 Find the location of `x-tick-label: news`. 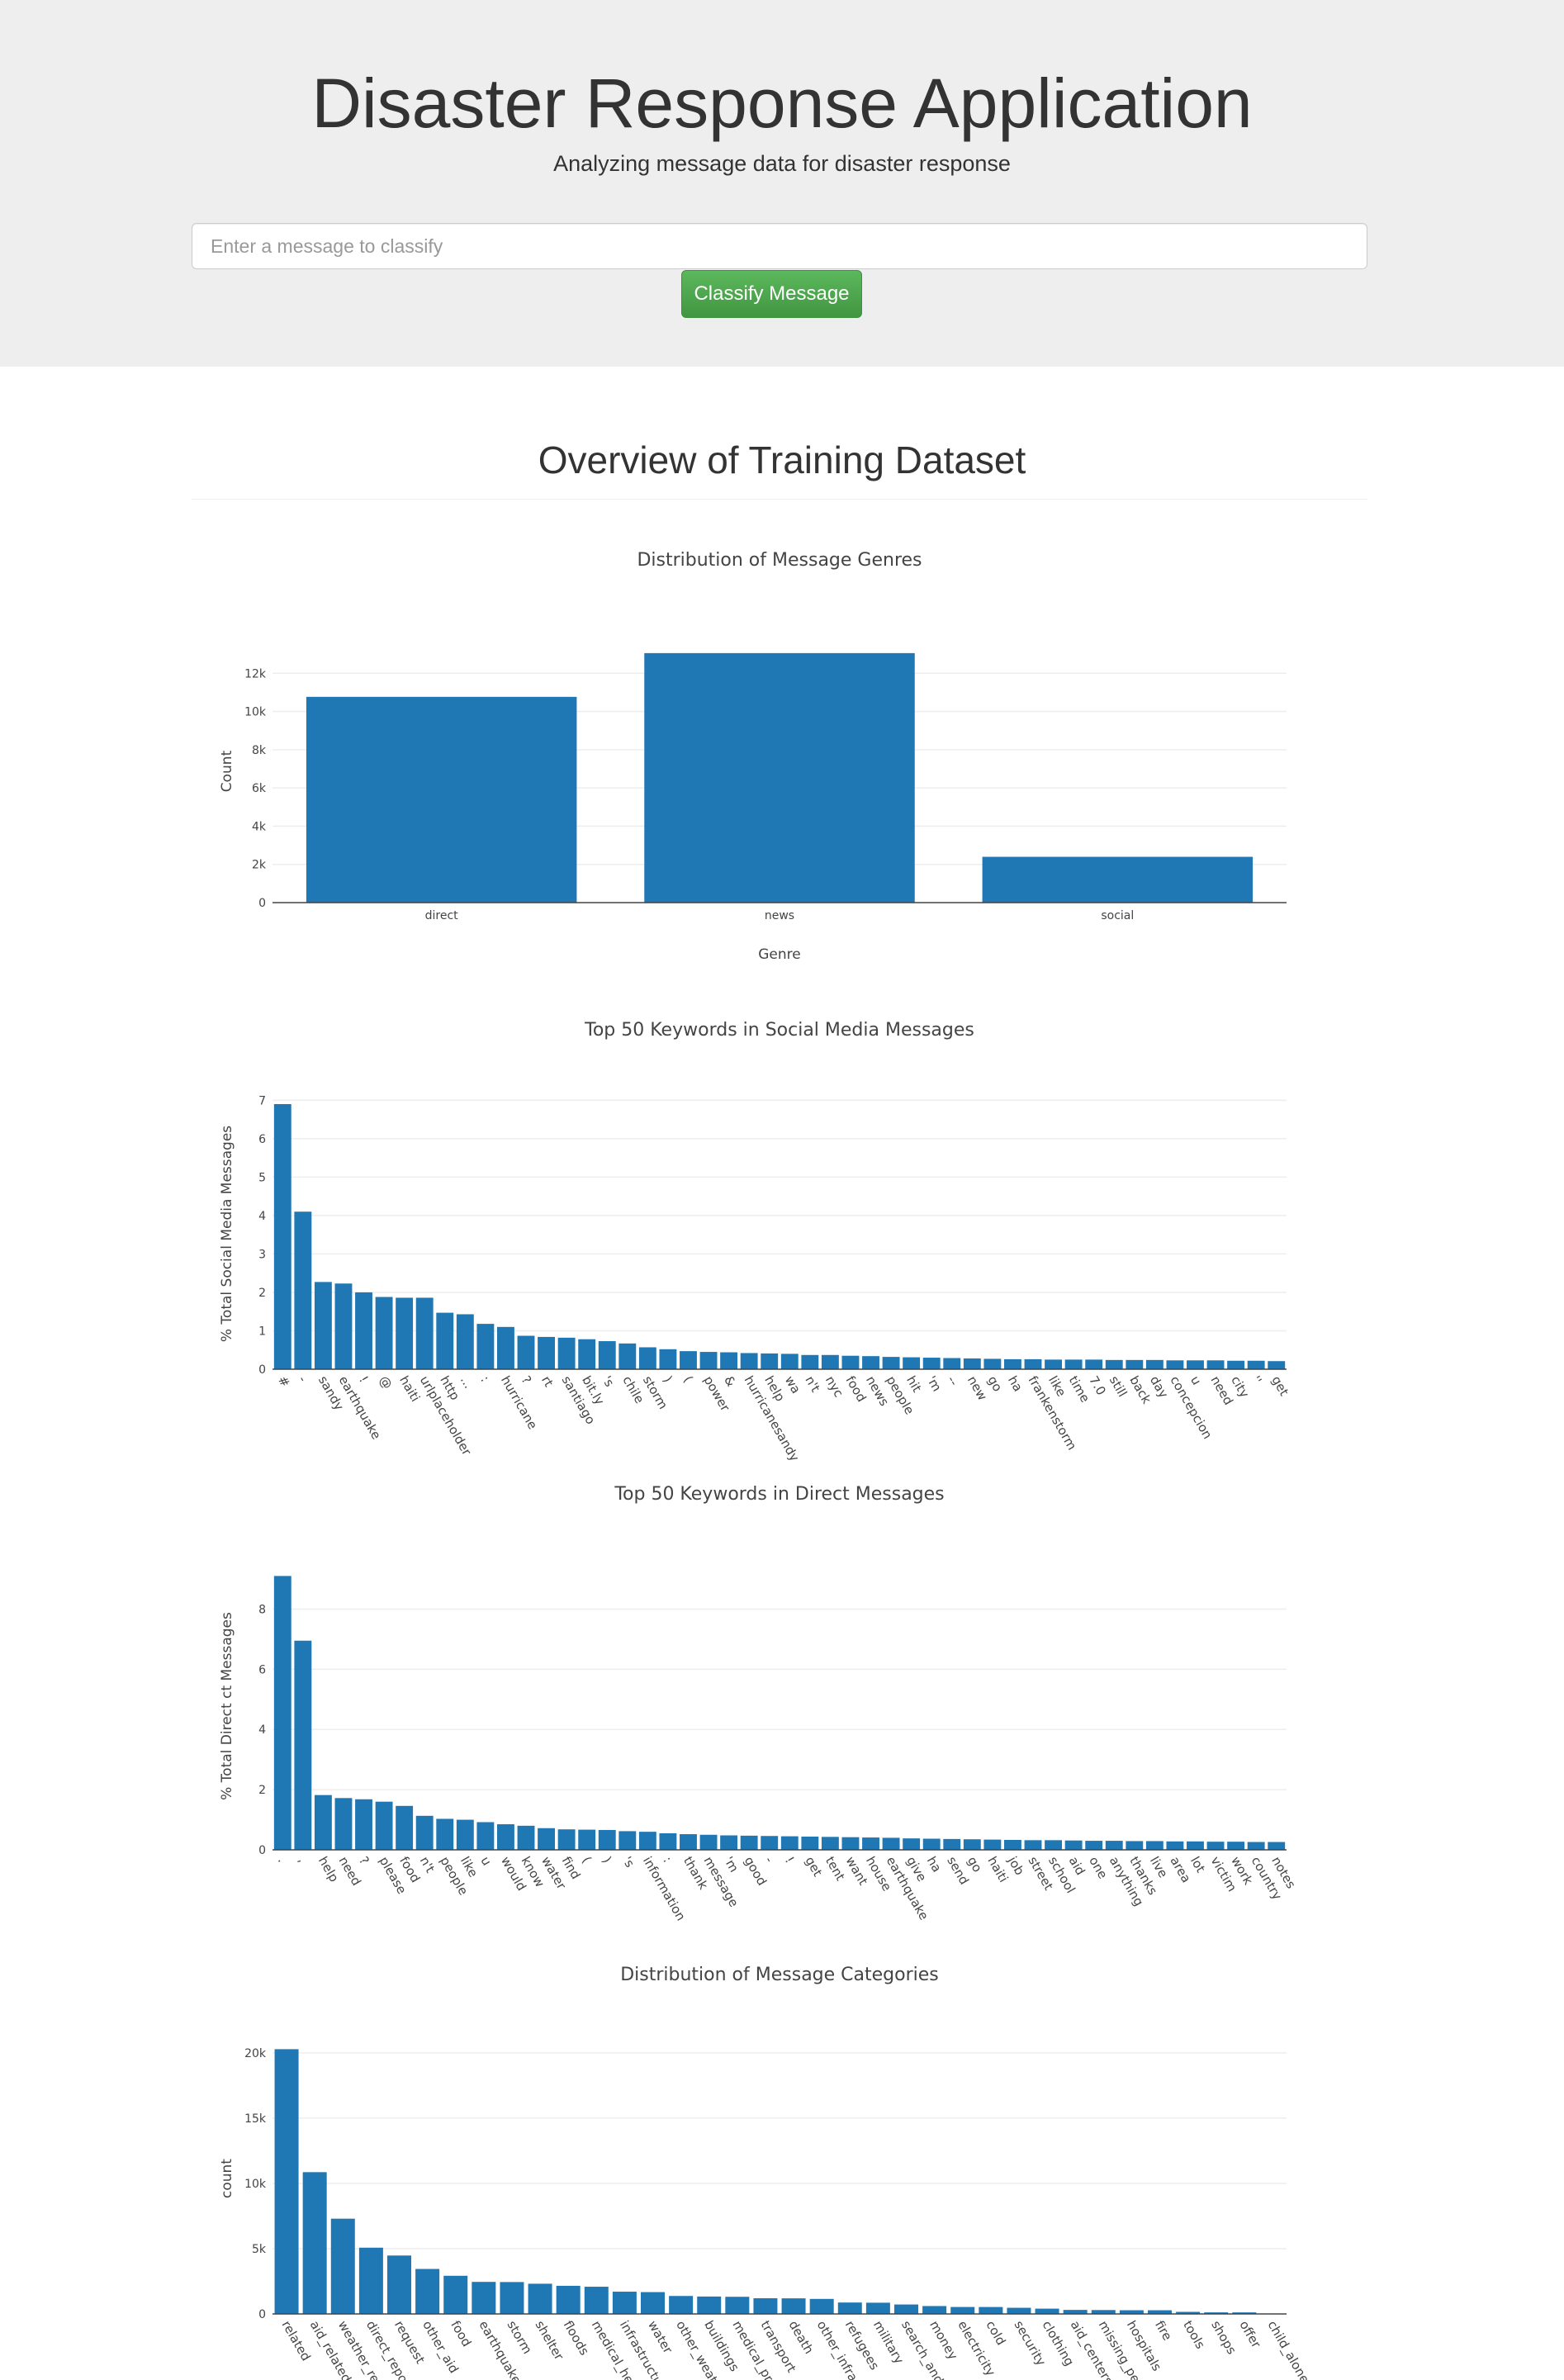

x-tick-label: news is located at coordinates (779, 915).